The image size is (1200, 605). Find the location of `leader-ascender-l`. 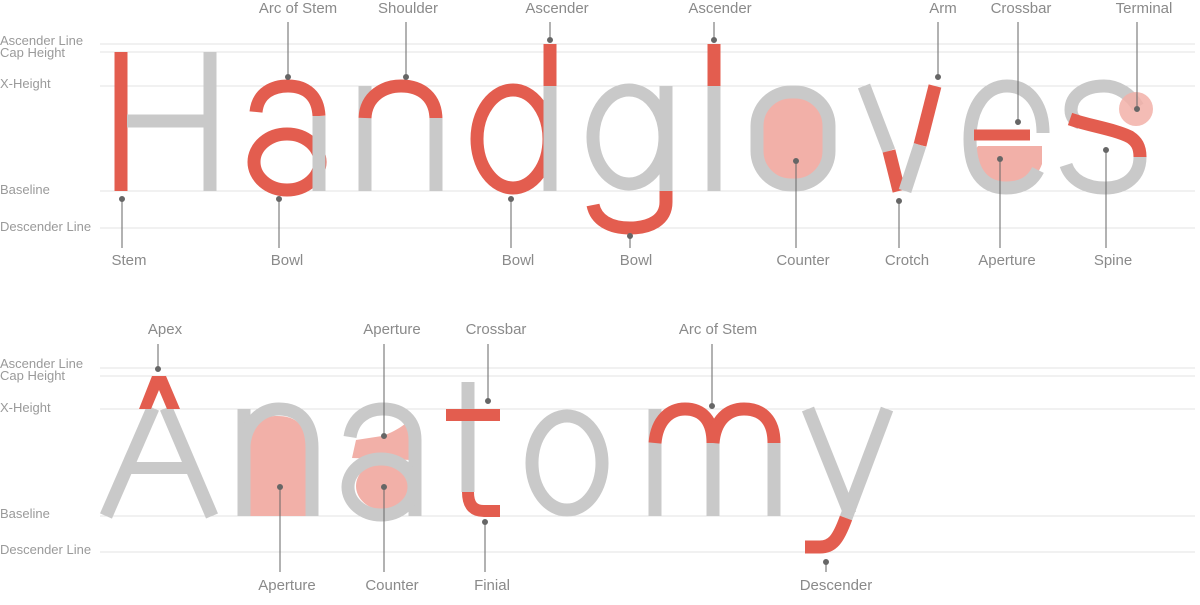

leader-ascender-l is located at coordinates (714, 32).